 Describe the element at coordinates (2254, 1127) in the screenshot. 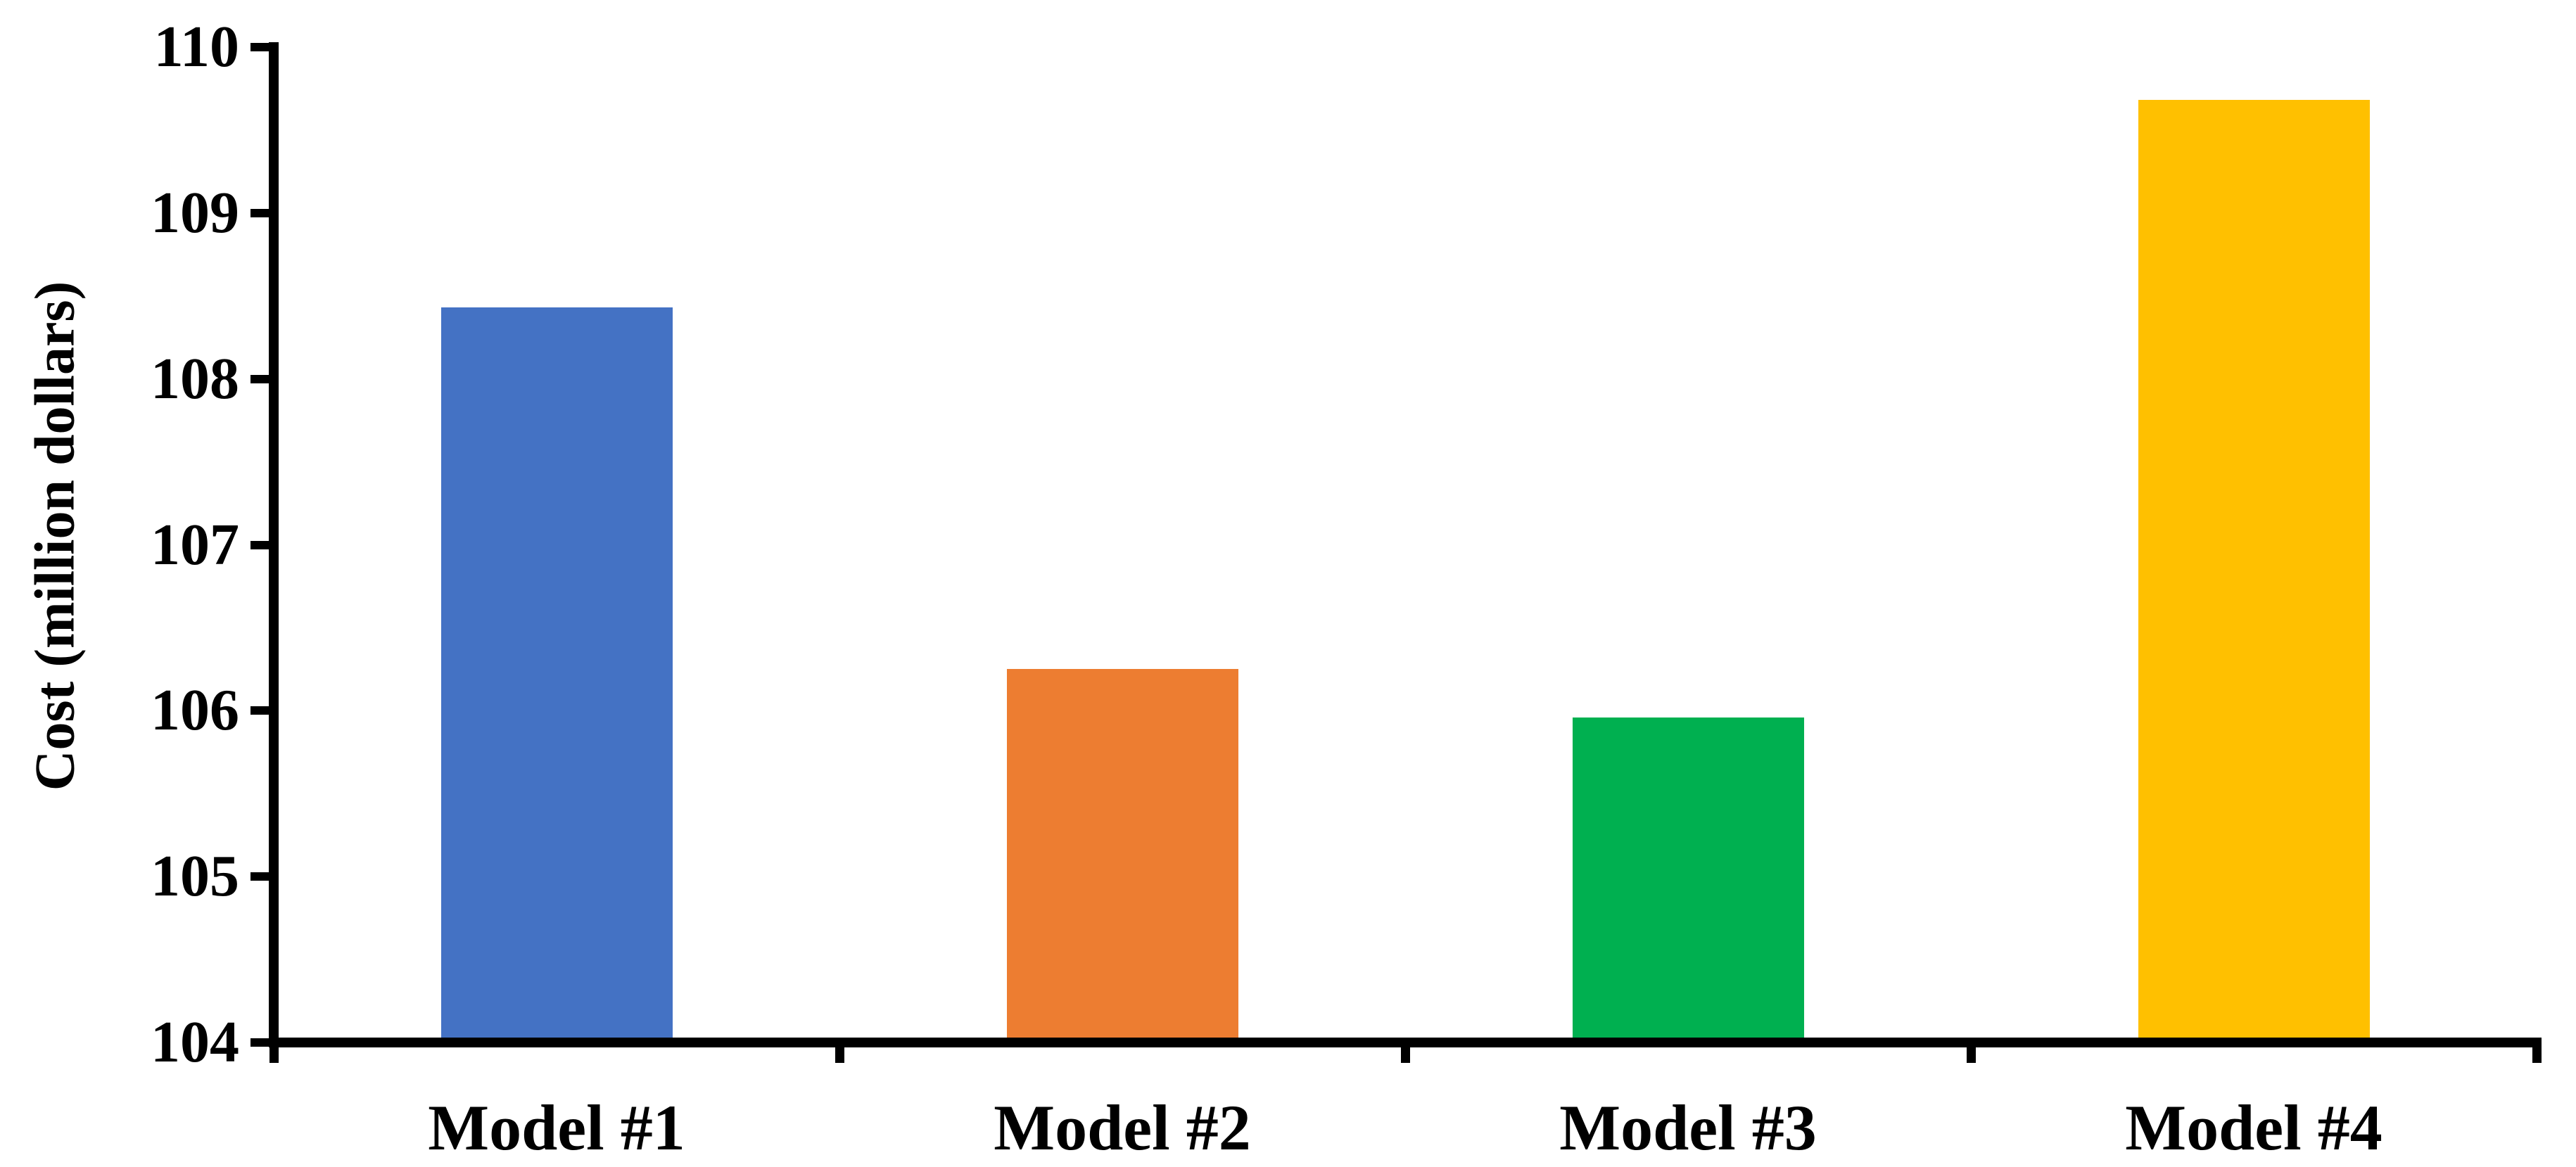

I see `x-category-label: Model #4` at that location.